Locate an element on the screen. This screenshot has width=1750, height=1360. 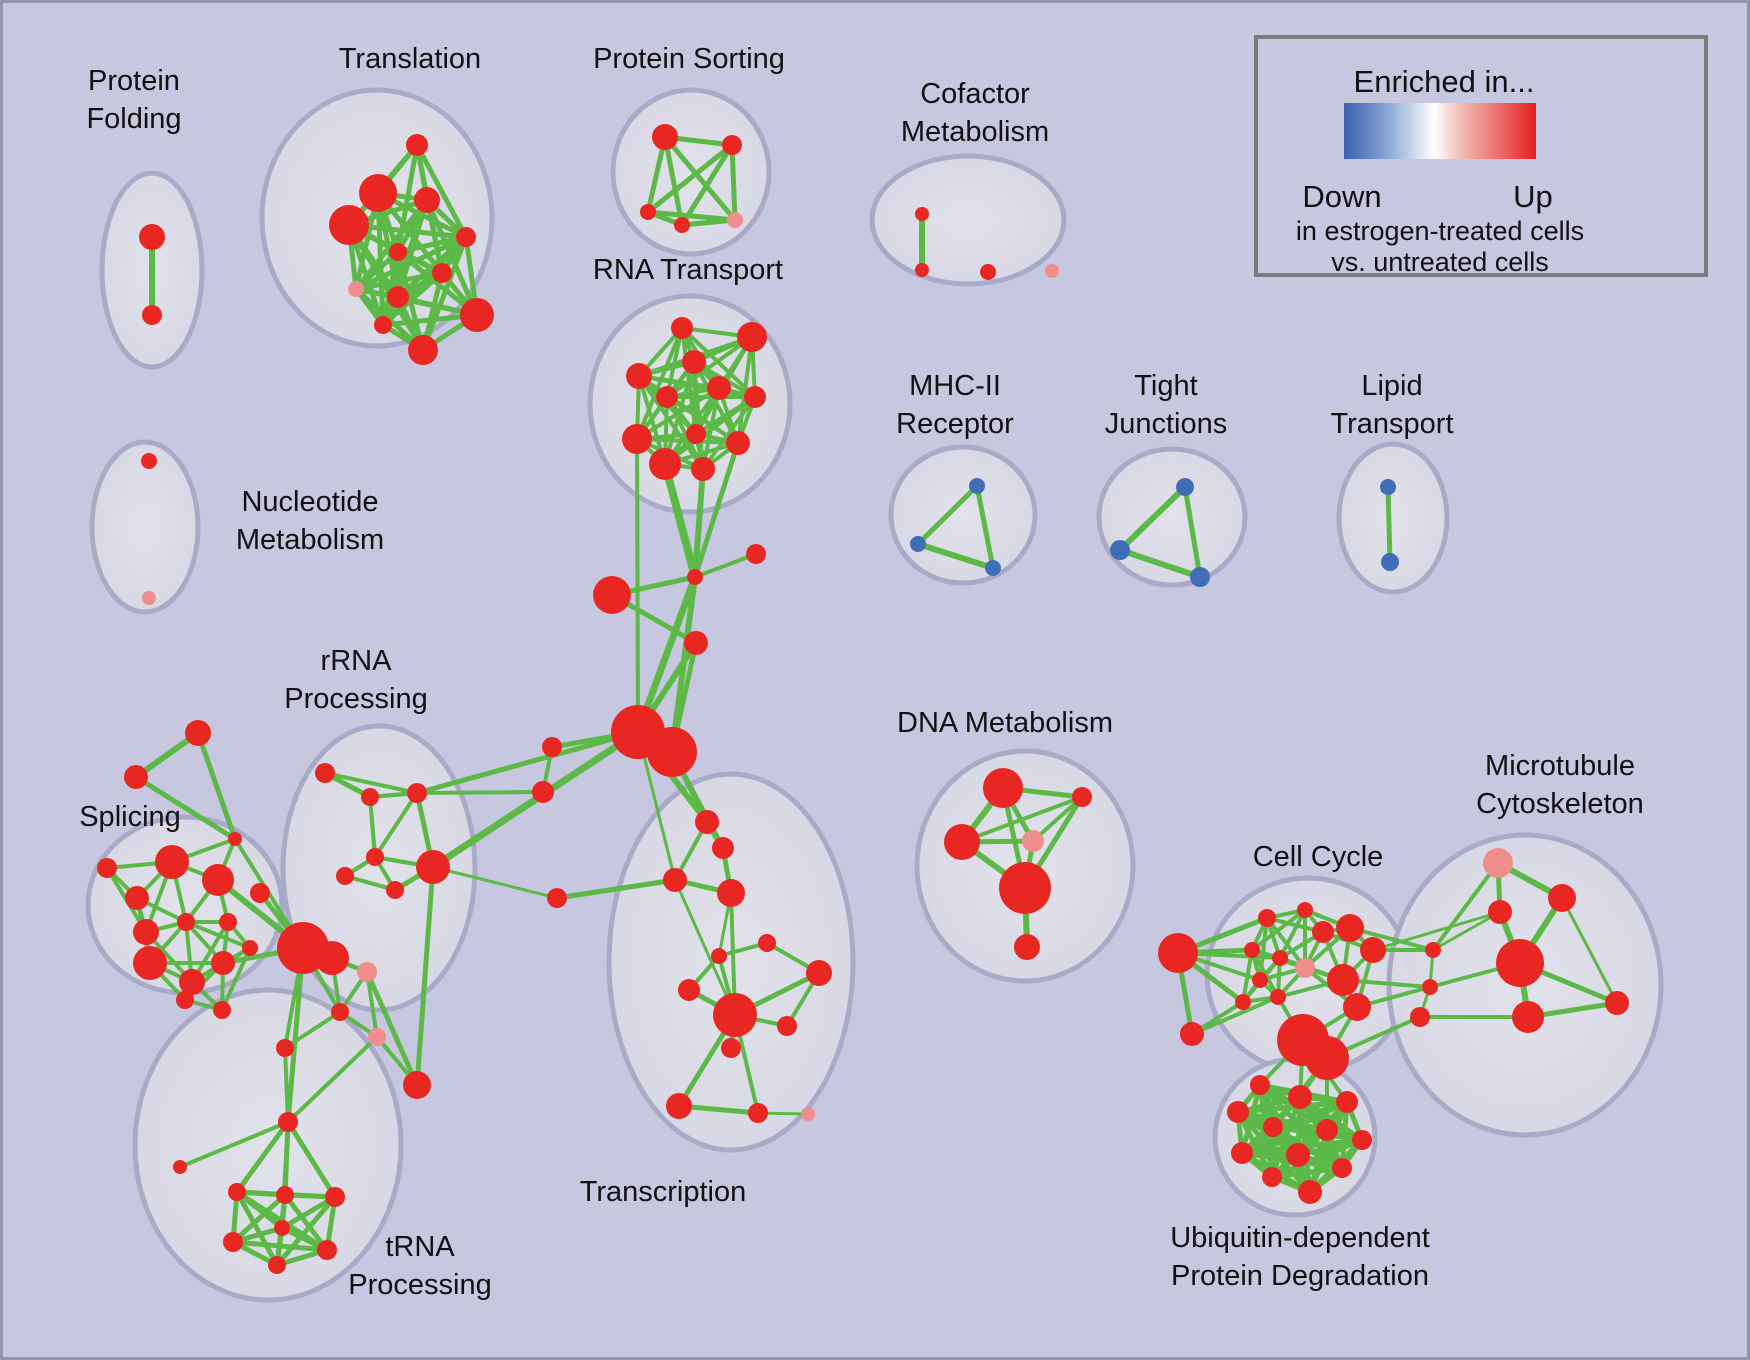
lipid-transport-label: Lipid Transport is located at coordinates (1391, 405).